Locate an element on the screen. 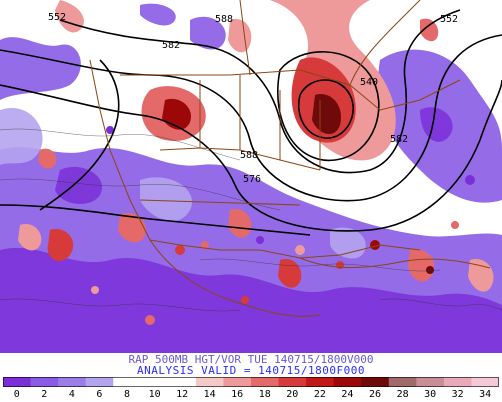 This screenshot has height=402, width=502. colorbar-label: 30 is located at coordinates (430, 394).